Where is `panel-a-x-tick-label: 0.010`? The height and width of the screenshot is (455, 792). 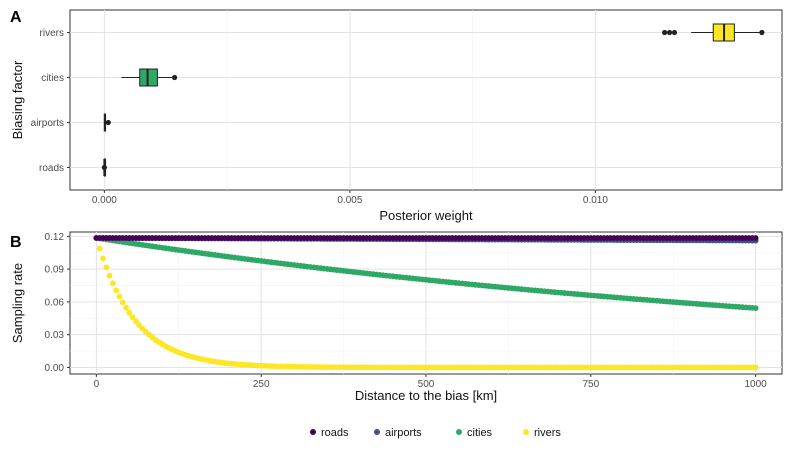
panel-a-x-tick-label: 0.010 is located at coordinates (595, 200).